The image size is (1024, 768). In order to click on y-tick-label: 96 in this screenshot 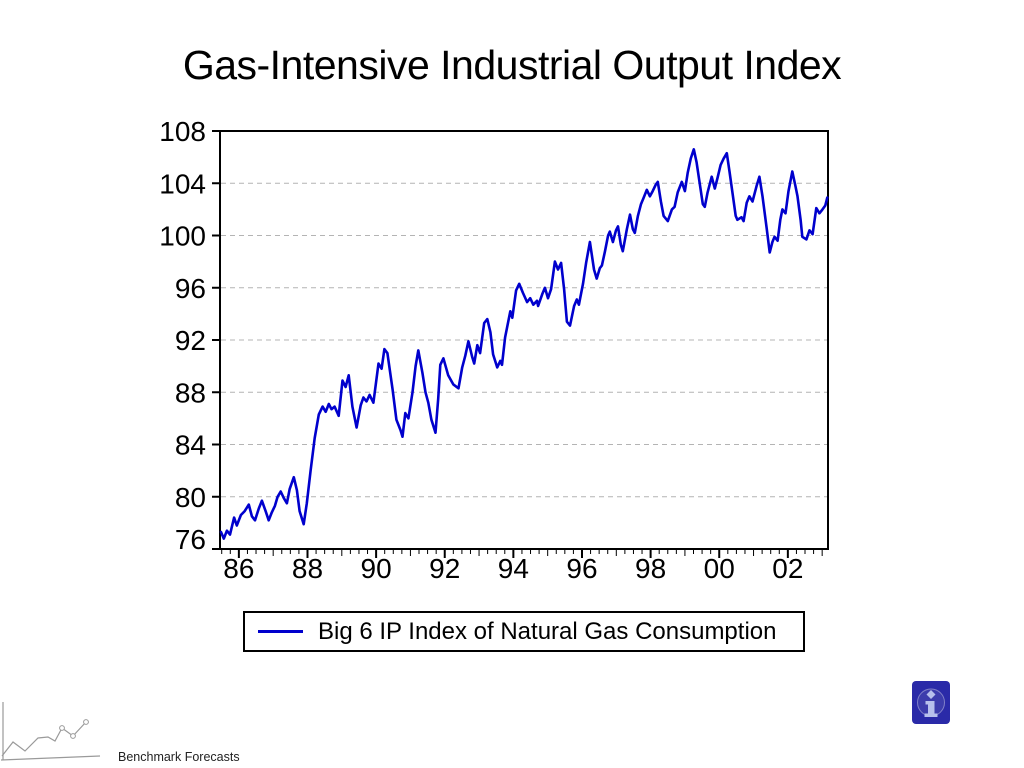, I will do `click(190, 288)`.